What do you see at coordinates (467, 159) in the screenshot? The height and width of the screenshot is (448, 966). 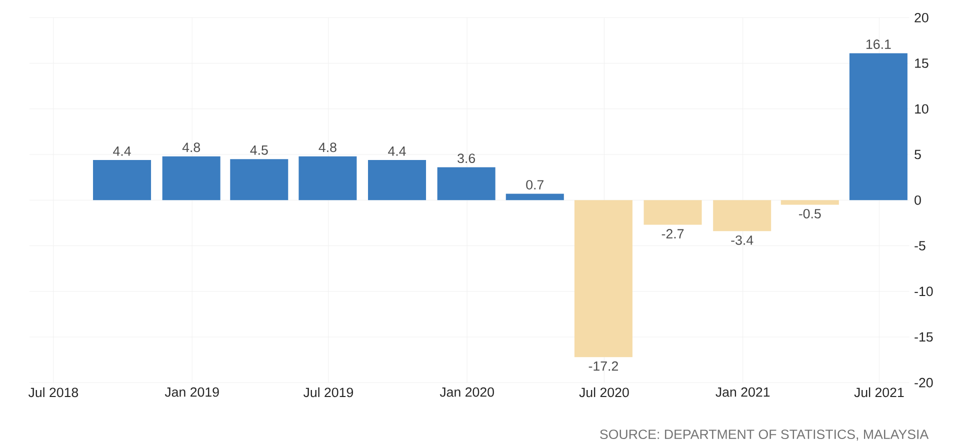 I see `data-label: 3.6` at bounding box center [467, 159].